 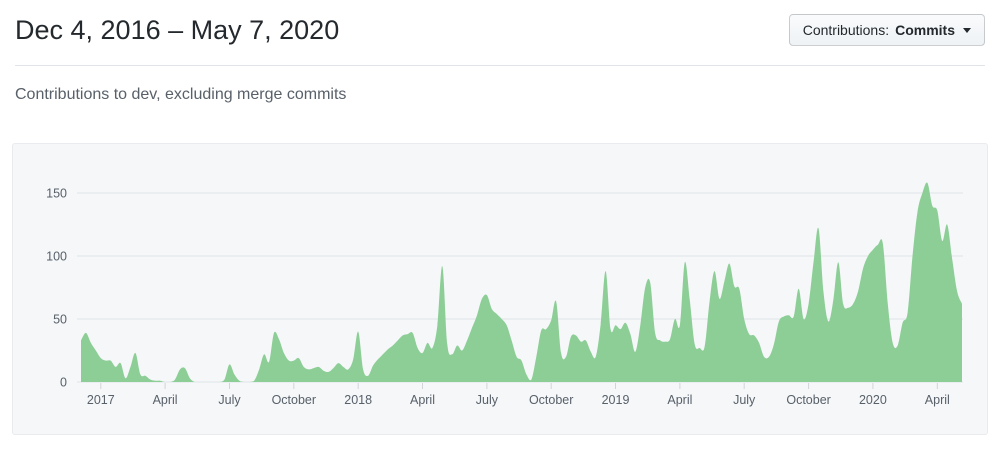 I want to click on x-tick-label: 2018, so click(x=358, y=400).